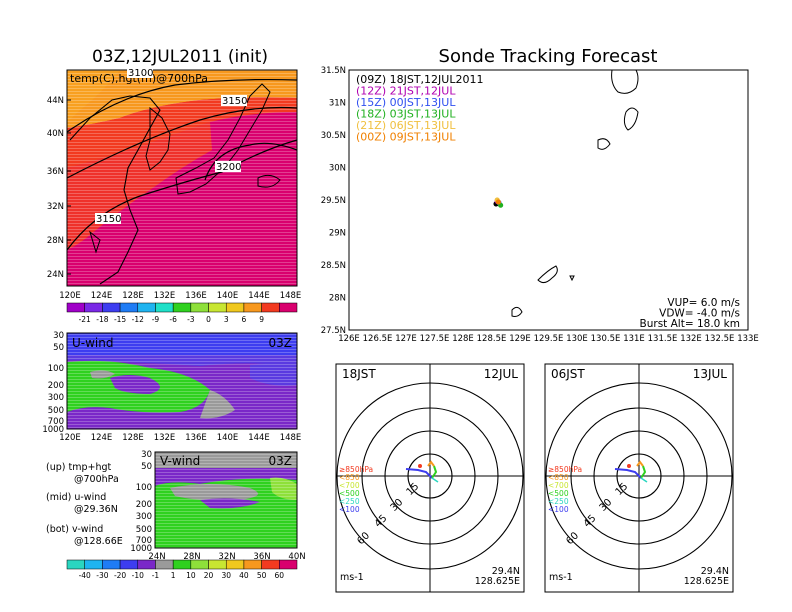 This screenshot has width=792, height=612. What do you see at coordinates (606, 339) in the screenshot?
I see `lon-tick-label: 130.5E` at bounding box center [606, 339].